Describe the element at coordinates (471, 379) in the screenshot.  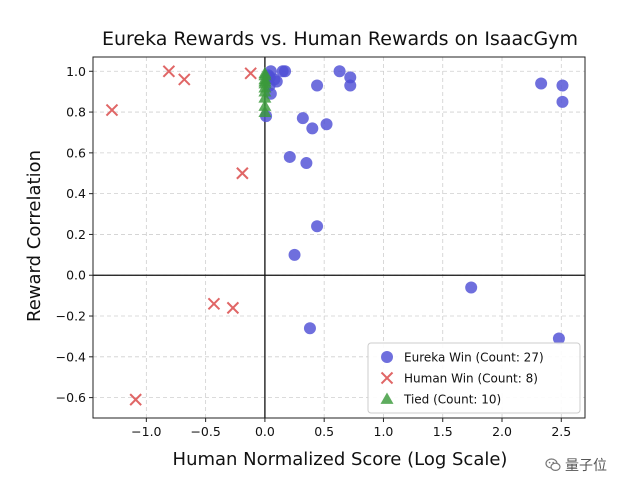
I see `legend-label: Human Win (Count: 8)` at that location.